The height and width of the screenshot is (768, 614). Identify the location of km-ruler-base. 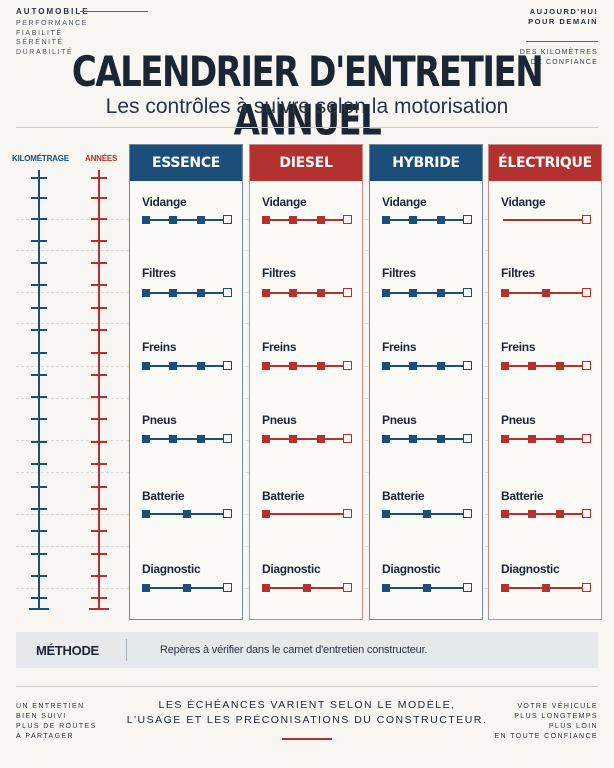
(39, 609).